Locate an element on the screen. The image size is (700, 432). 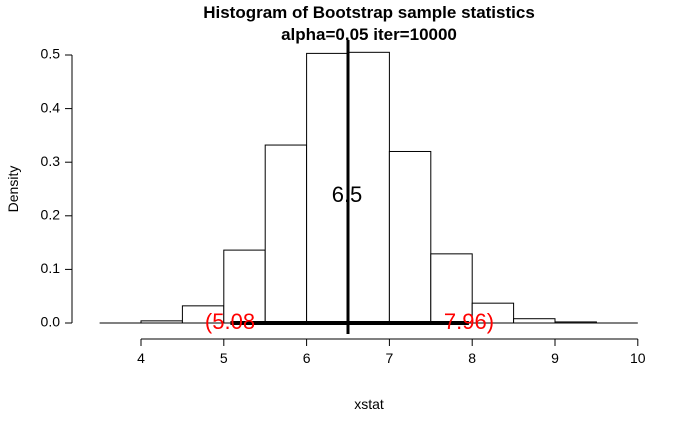
y-tick-label-2: 0.2 is located at coordinates (51, 215).